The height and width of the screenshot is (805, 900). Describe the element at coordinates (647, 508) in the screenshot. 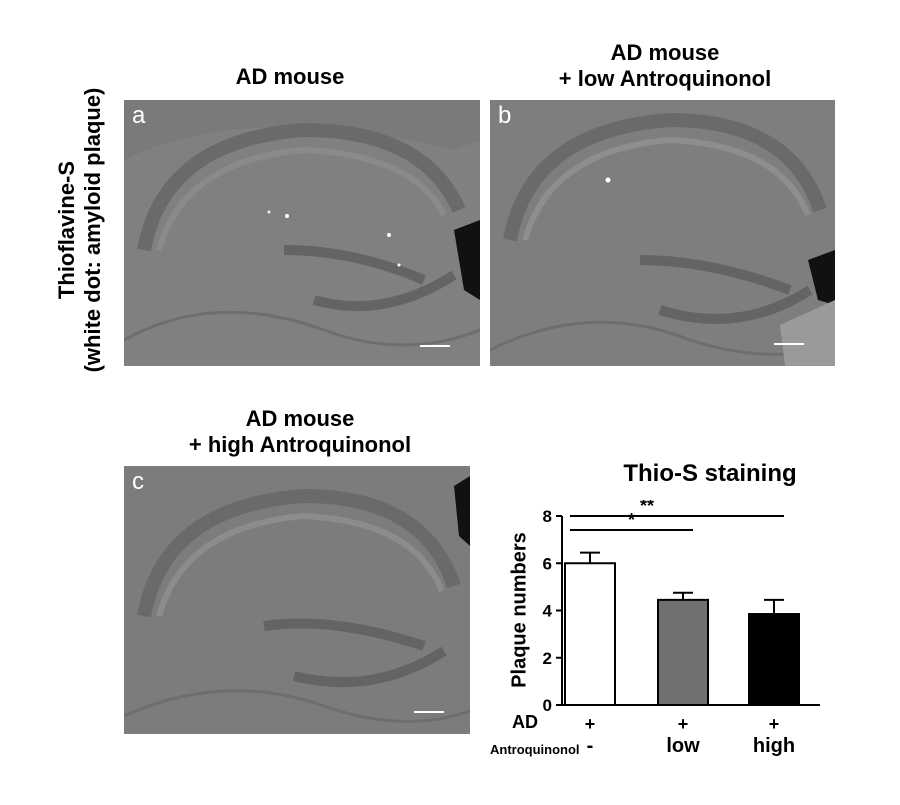

I see `significance-label: **` at that location.